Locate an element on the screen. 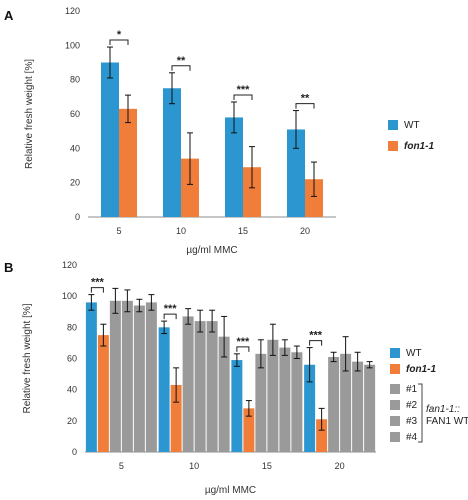 This screenshot has width=468, height=500. ytick-label-a: 20 is located at coordinates (75, 183).